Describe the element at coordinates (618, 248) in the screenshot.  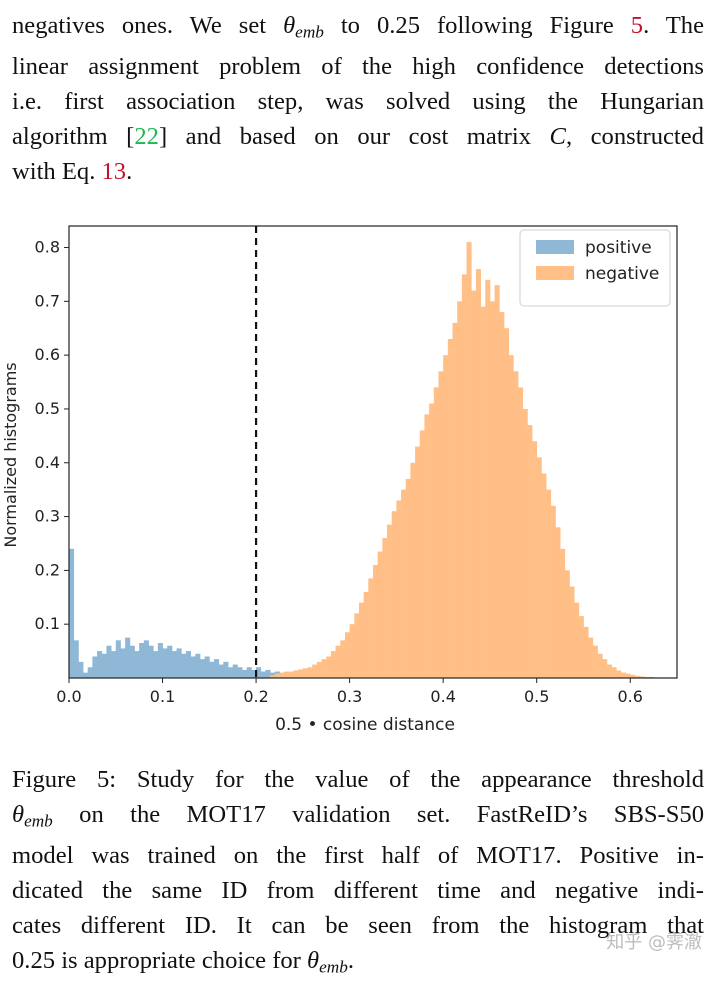
I see `legend-label-positive: positive` at that location.